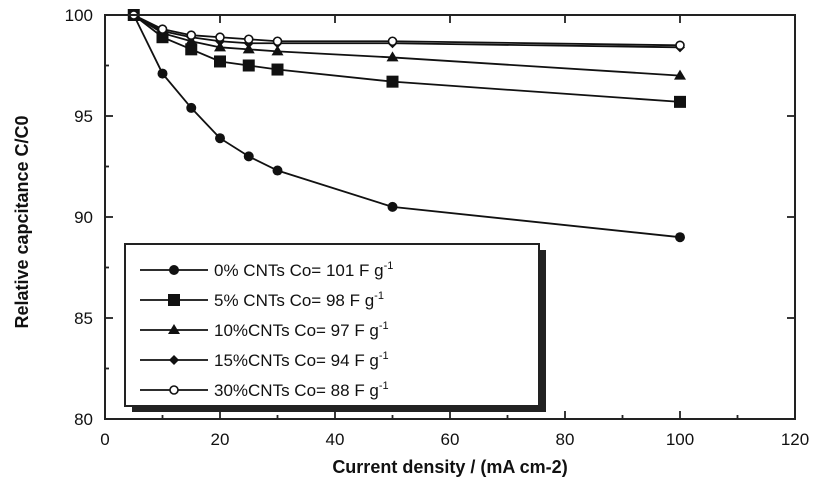  Describe the element at coordinates (680, 439) in the screenshot. I see `x-tick-label: 100` at that location.